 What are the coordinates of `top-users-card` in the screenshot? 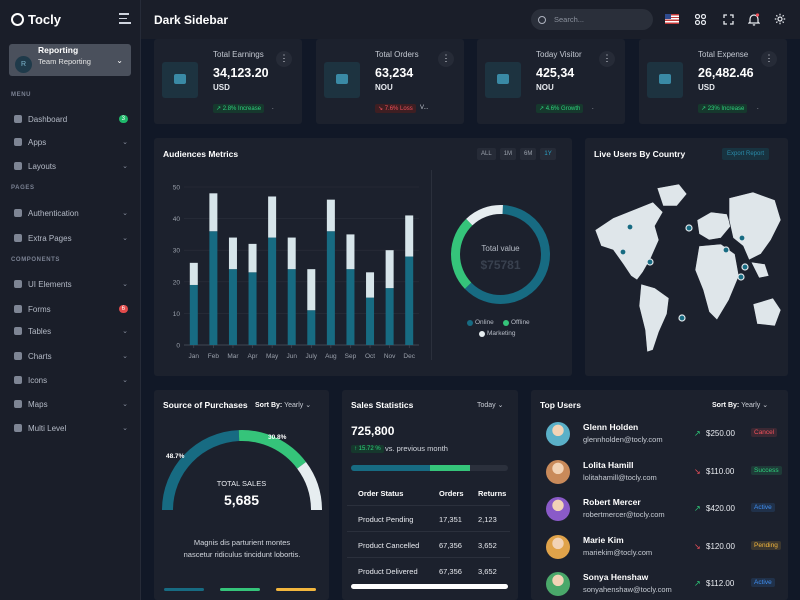 It's located at (659, 495).